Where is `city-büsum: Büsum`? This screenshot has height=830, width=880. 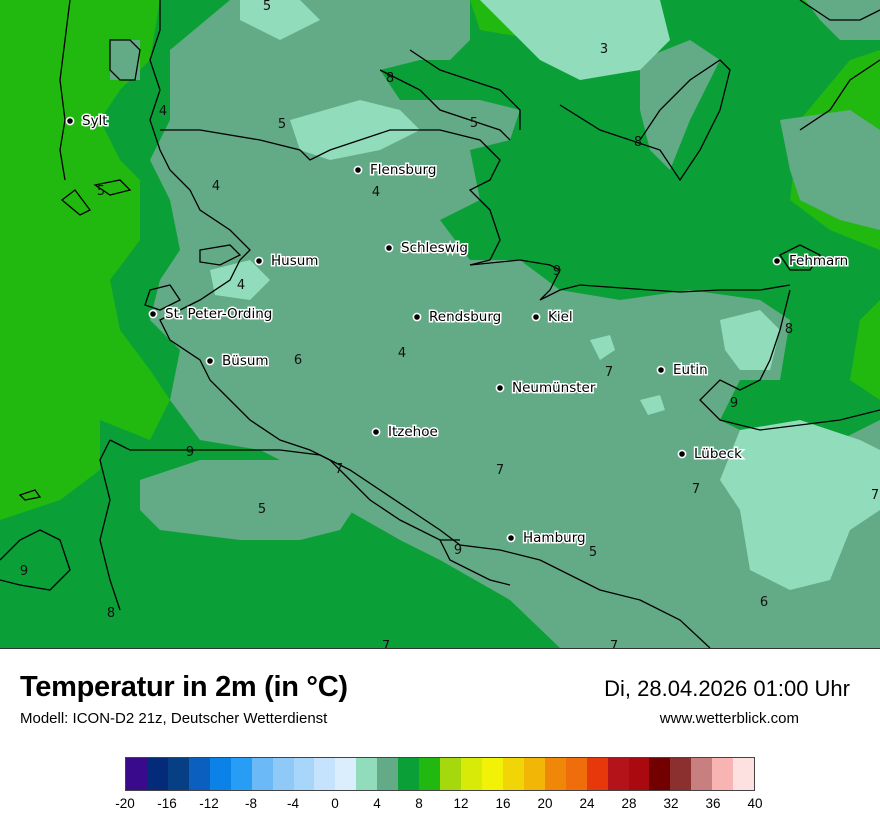 city-büsum: Büsum is located at coordinates (237, 361).